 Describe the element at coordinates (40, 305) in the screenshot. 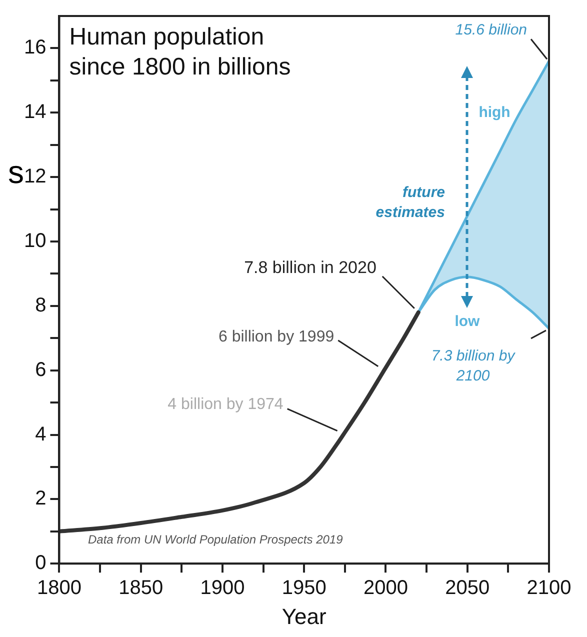

I see `y-tick-label: 8` at that location.